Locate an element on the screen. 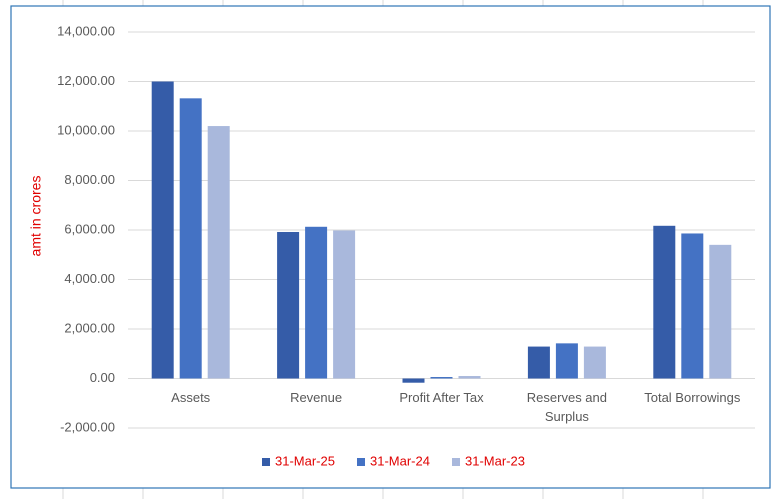  y-tick-label: 2,000.00 is located at coordinates (89, 327).